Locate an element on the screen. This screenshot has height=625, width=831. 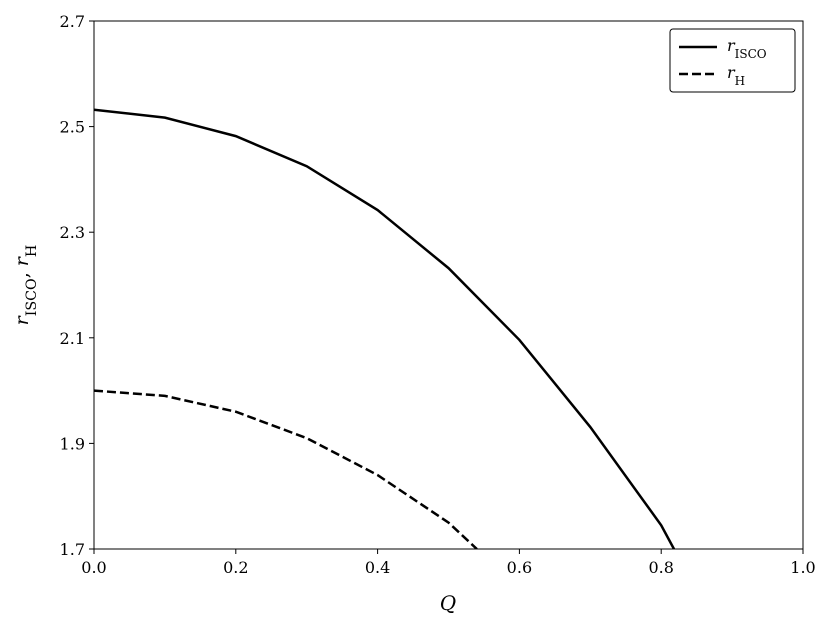
y-tick-label: 1.7 is located at coordinates (72, 549).